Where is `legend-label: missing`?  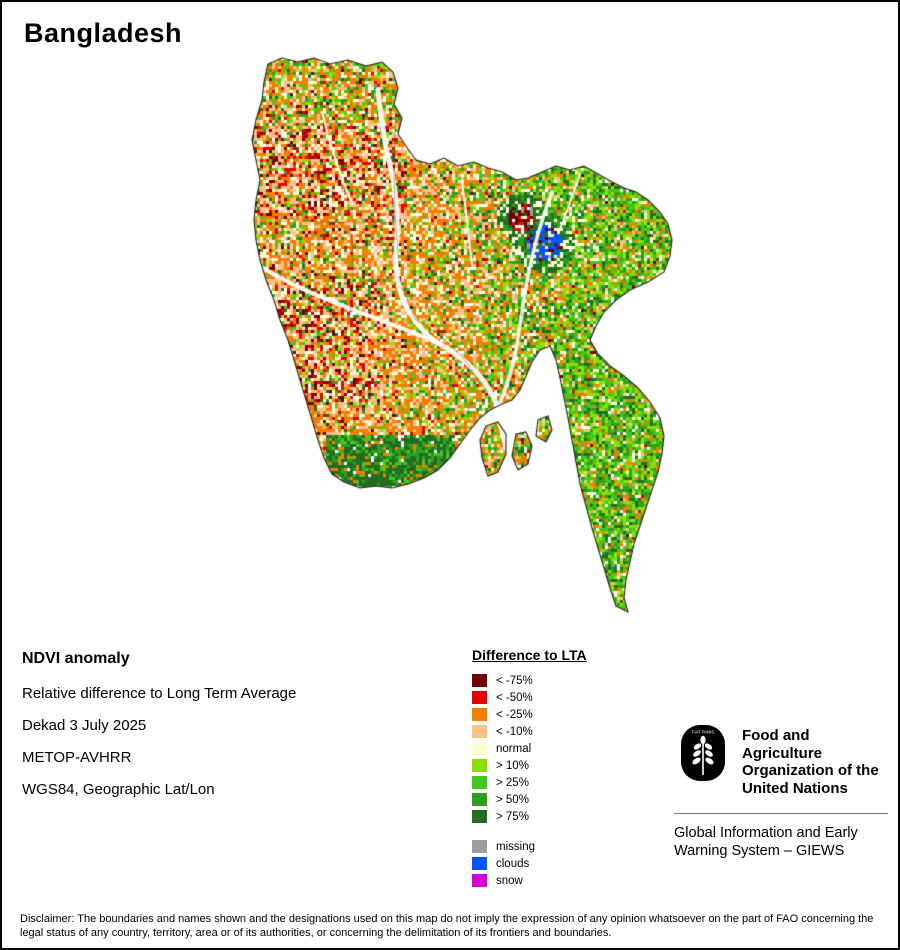 legend-label: missing is located at coordinates (515, 846).